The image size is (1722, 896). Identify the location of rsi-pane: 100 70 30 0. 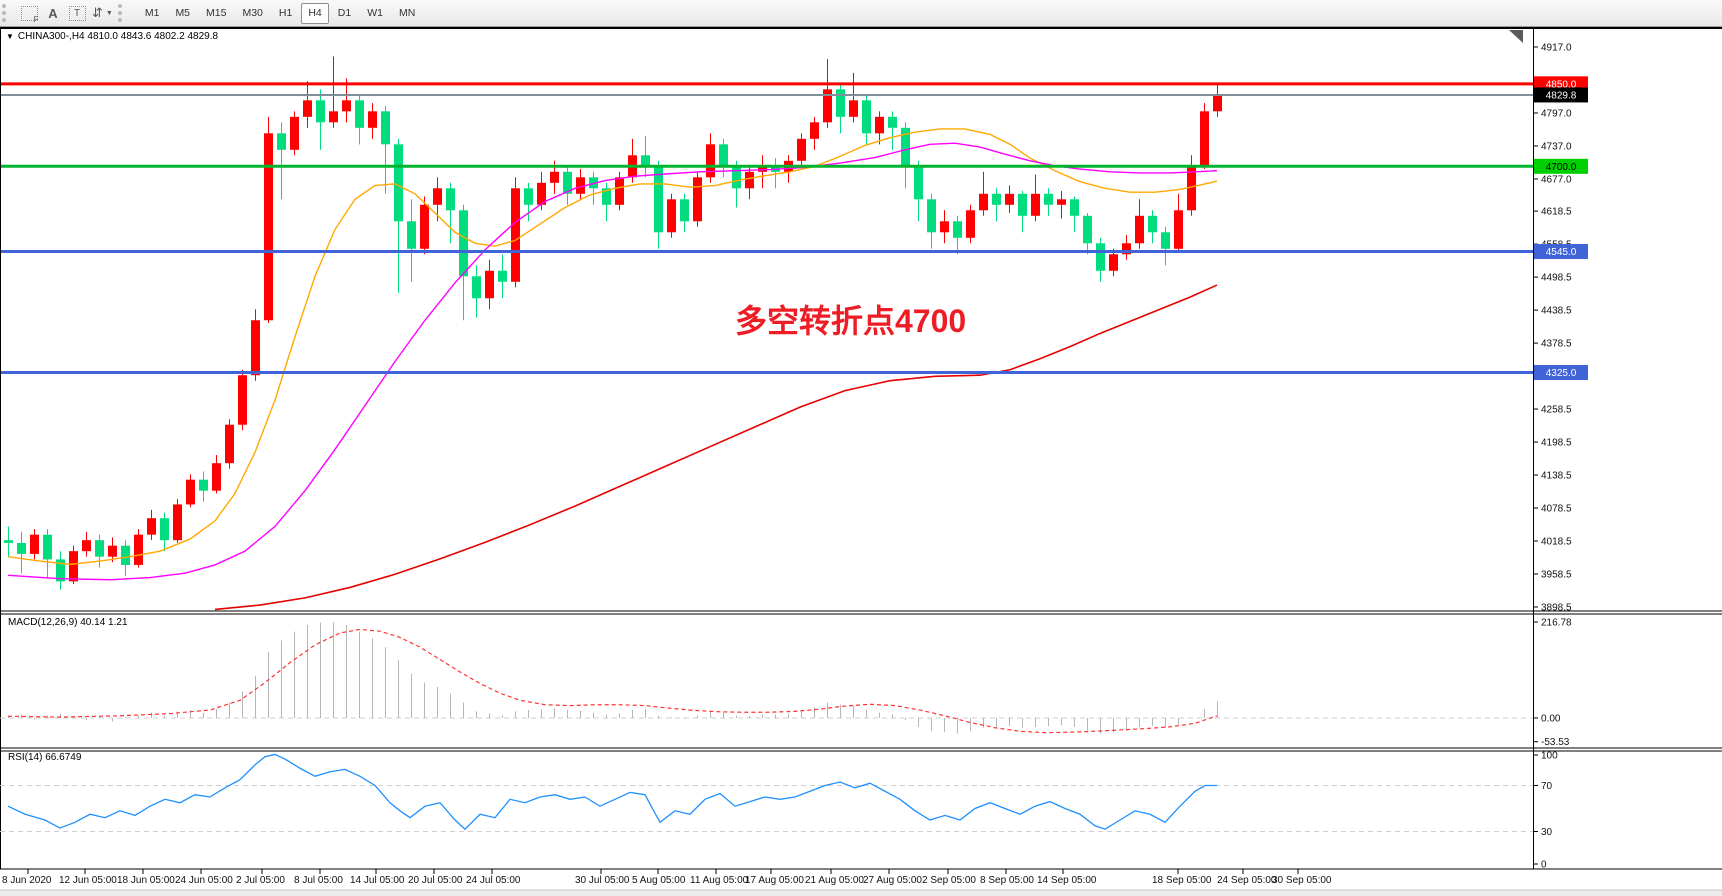
(779, 811).